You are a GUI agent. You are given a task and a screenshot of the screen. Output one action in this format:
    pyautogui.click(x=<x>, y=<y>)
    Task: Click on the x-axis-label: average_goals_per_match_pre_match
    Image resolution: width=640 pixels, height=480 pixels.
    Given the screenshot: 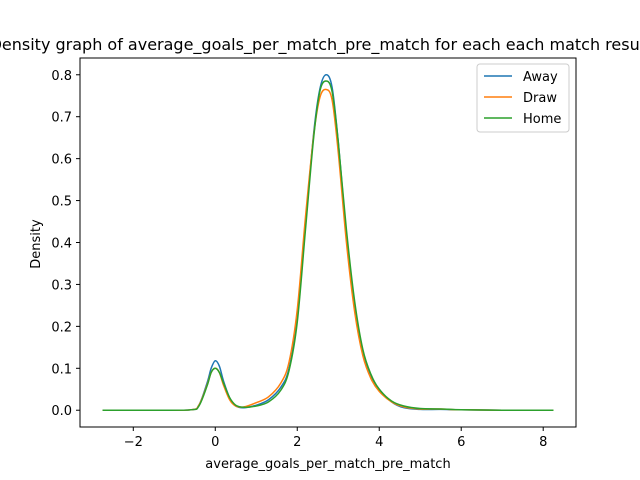 What is the action you would take?
    pyautogui.click(x=327, y=464)
    